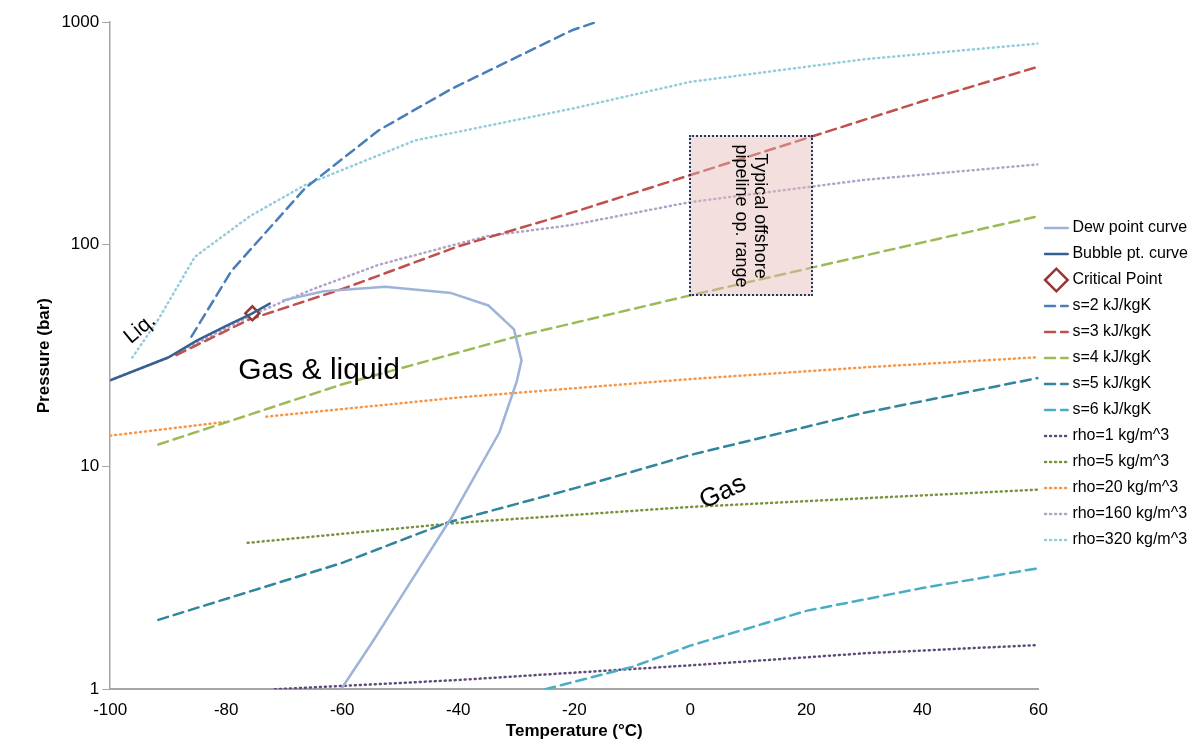 The width and height of the screenshot is (1202, 746). Describe the element at coordinates (574, 731) in the screenshot. I see `x-axis-title: Temperature (°C)` at that location.